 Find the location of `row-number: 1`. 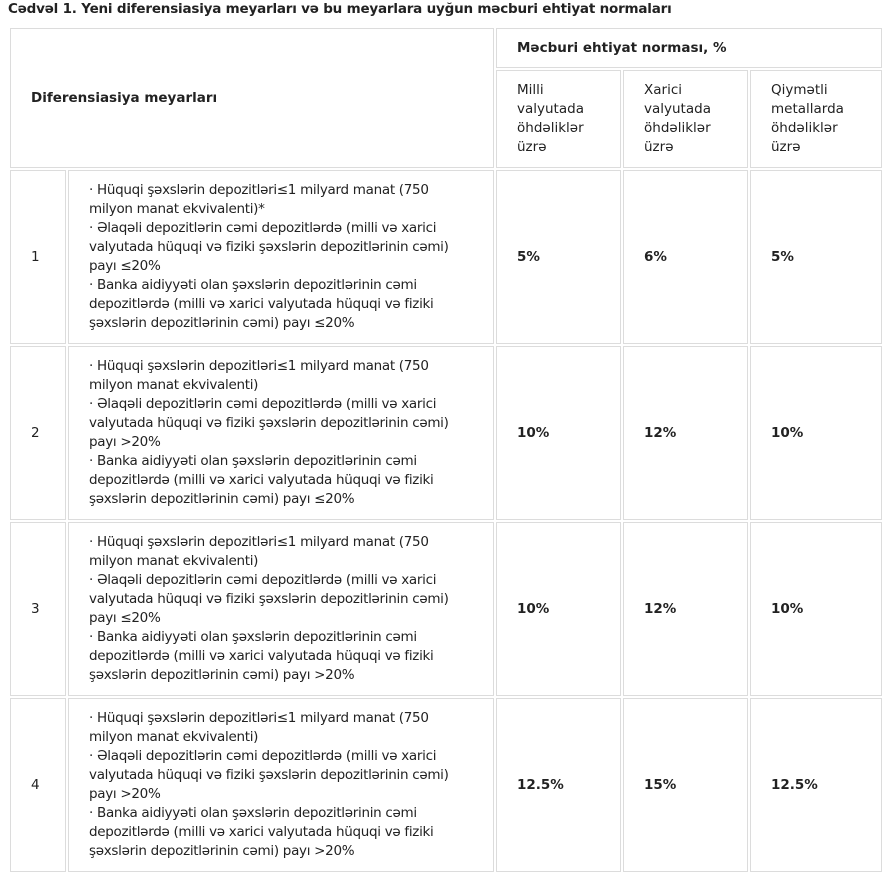

row-number: 1 is located at coordinates (38, 257).